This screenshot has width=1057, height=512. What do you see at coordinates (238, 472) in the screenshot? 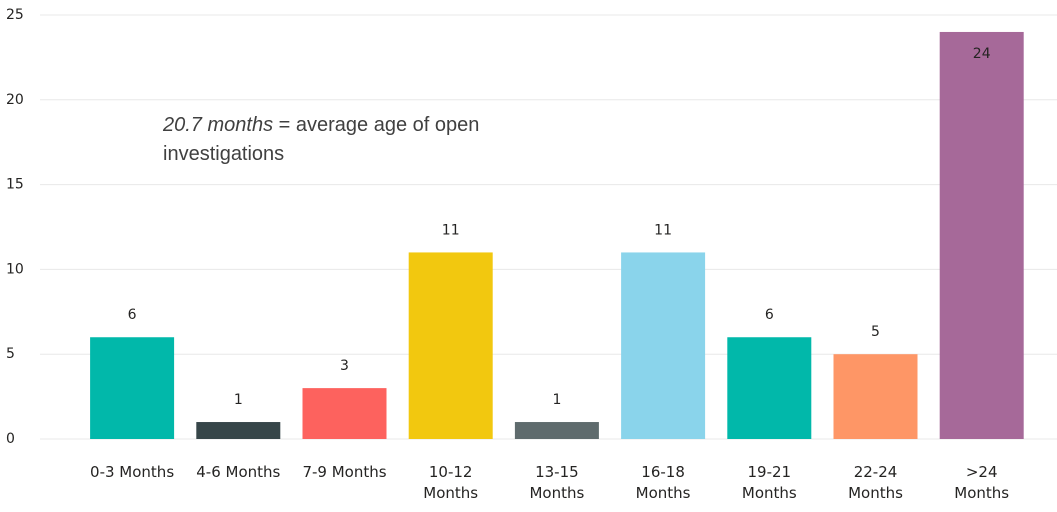
I see `x-tick-label: 4-6 Months` at bounding box center [238, 472].